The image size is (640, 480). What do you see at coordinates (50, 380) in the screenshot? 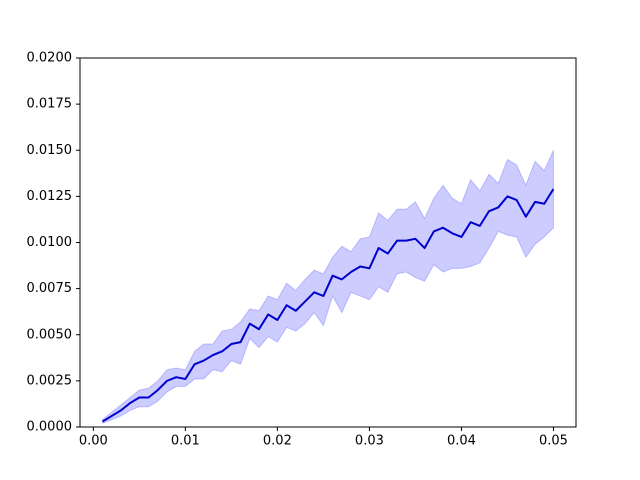
I see `y-tick-label: 0.0025` at bounding box center [50, 380].